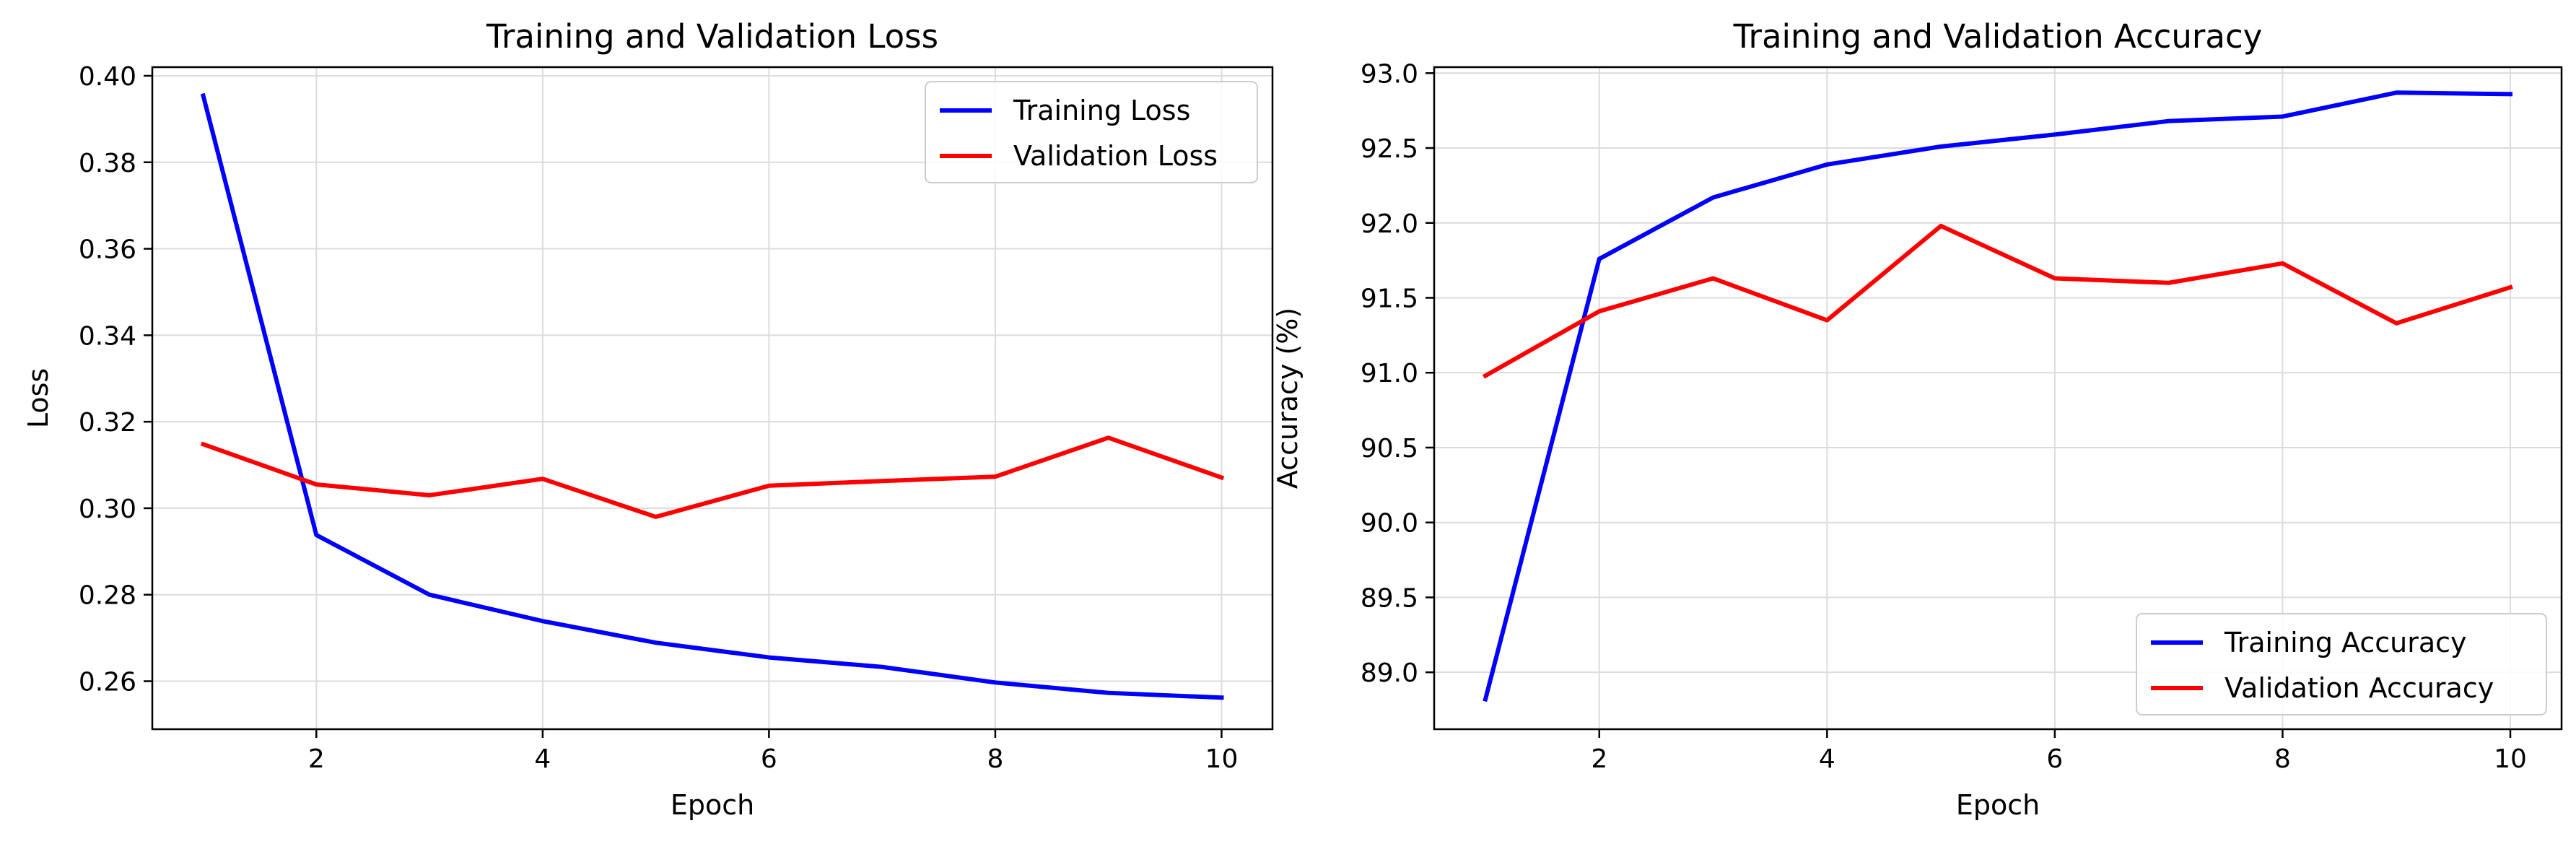  What do you see at coordinates (542, 759) in the screenshot?
I see `loss-x-tick-label: 4` at bounding box center [542, 759].